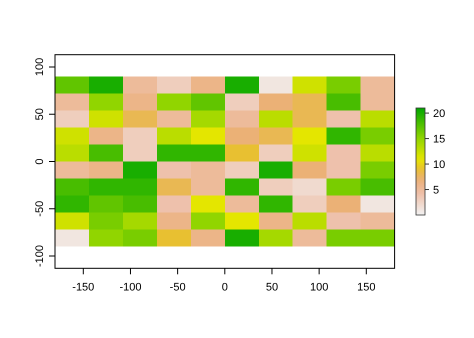 The width and height of the screenshot is (474, 338). Describe the element at coordinates (40, 208) in the screenshot. I see `y-tick-label: -50` at that location.